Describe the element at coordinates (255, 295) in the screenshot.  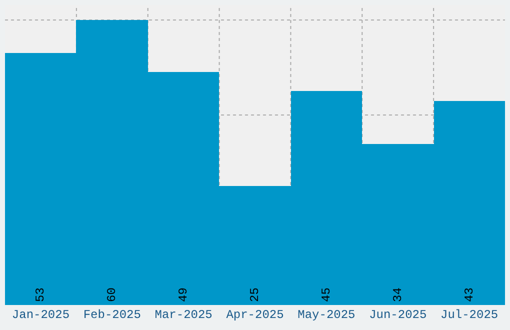
I see `data-label: 25` at that location.